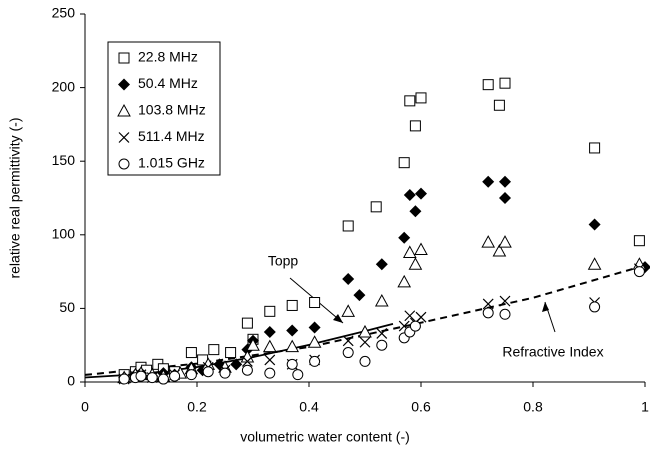  I want to click on x-axis-label: volumetric water content (-), so click(325, 437).